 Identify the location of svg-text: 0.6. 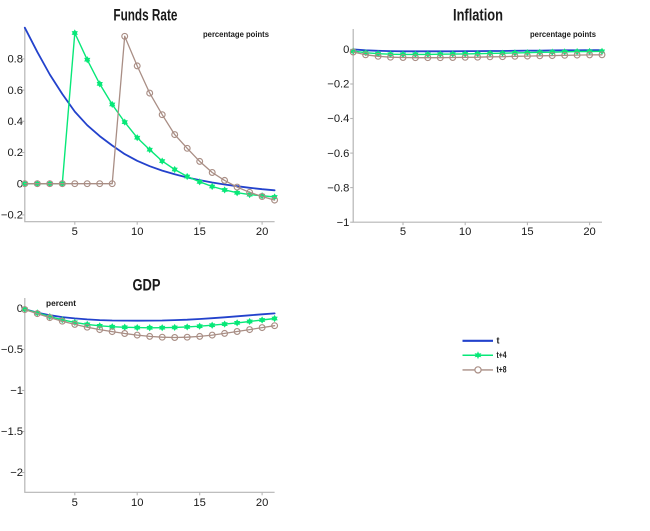
(15, 91).